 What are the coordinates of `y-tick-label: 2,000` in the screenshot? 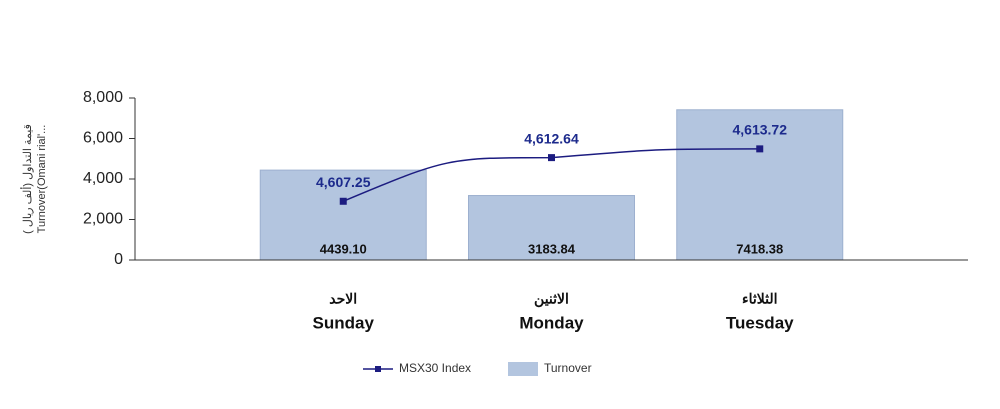 It's located at (103, 219).